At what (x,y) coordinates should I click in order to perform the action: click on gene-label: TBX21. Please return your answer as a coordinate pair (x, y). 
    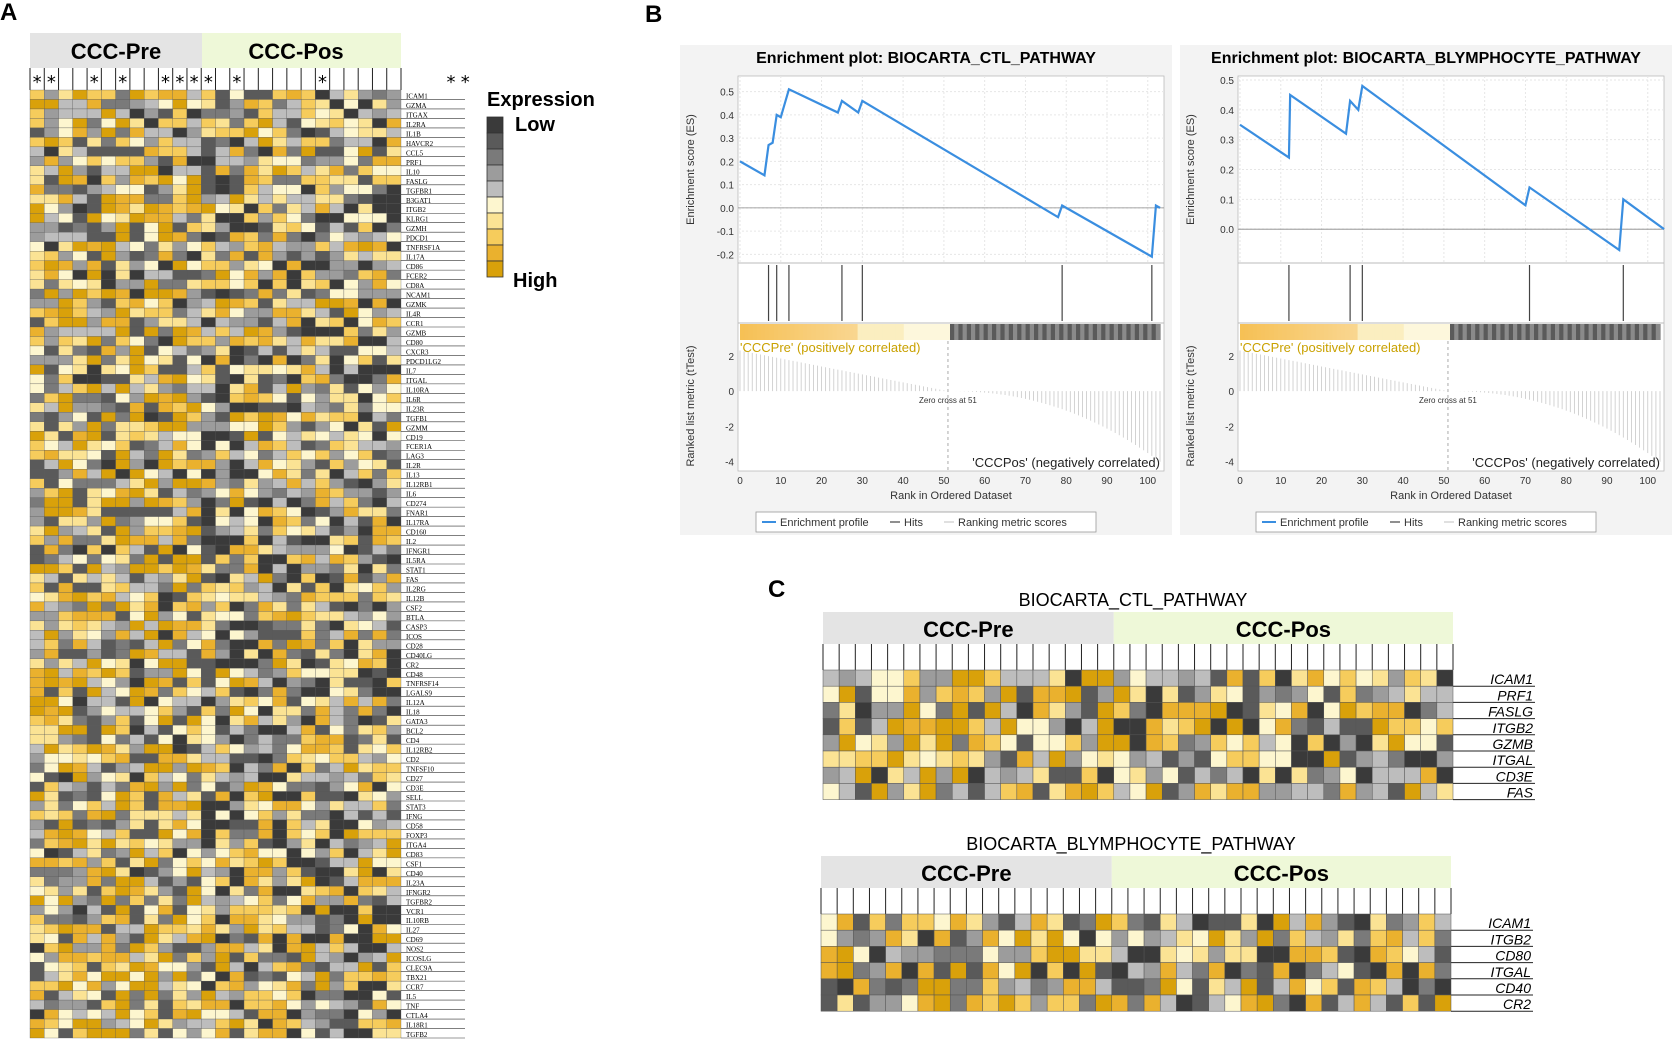
    Looking at the image, I should click on (417, 978).